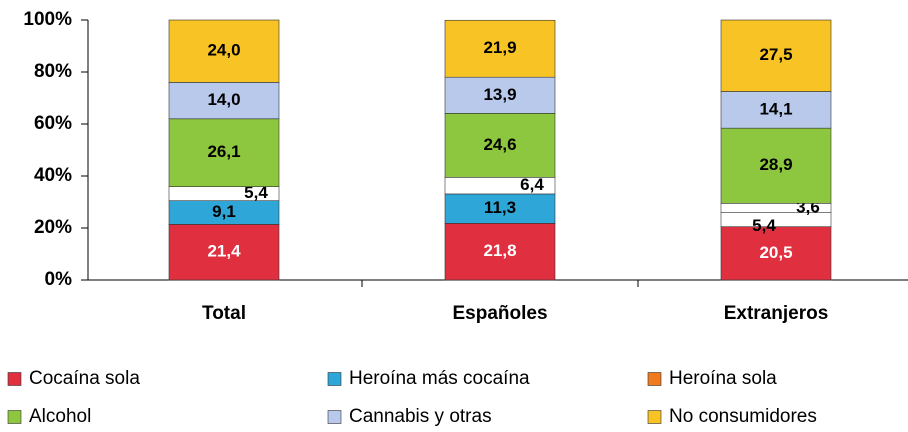  I want to click on value-label: 14,1, so click(775, 108).